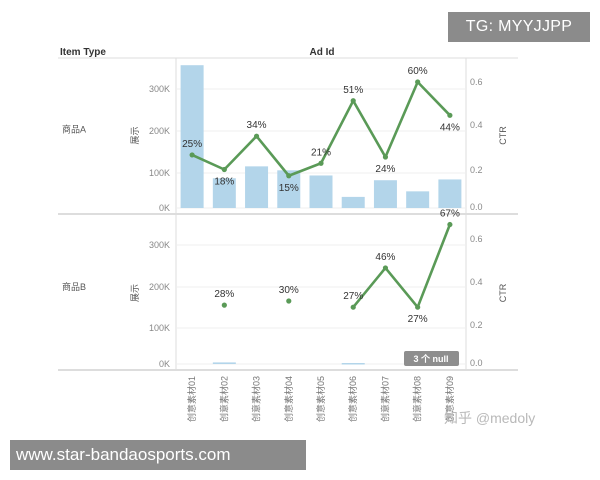 The image size is (600, 480). I want to click on zhihu-watermark: 知乎 @medoly, so click(490, 418).